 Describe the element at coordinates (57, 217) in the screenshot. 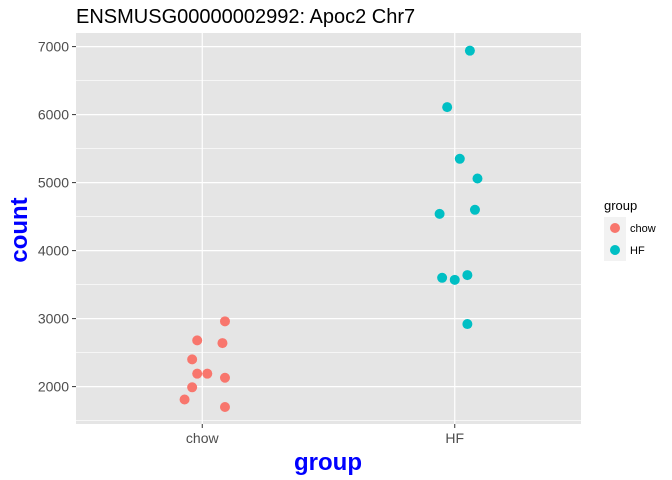

I see `y-axis: 2000 3000 4000 5000 6000 7000` at that location.